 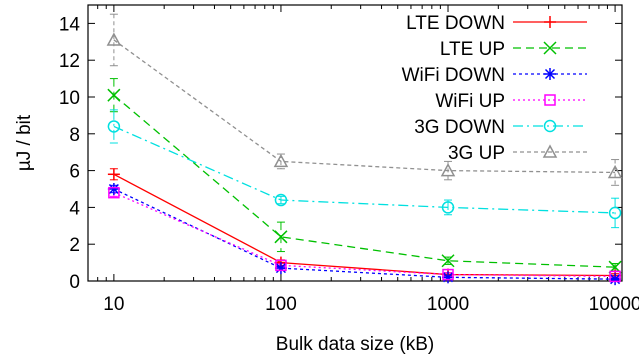 What do you see at coordinates (513, 49) in the screenshot?
I see `legend-entry: LTE UP` at bounding box center [513, 49].